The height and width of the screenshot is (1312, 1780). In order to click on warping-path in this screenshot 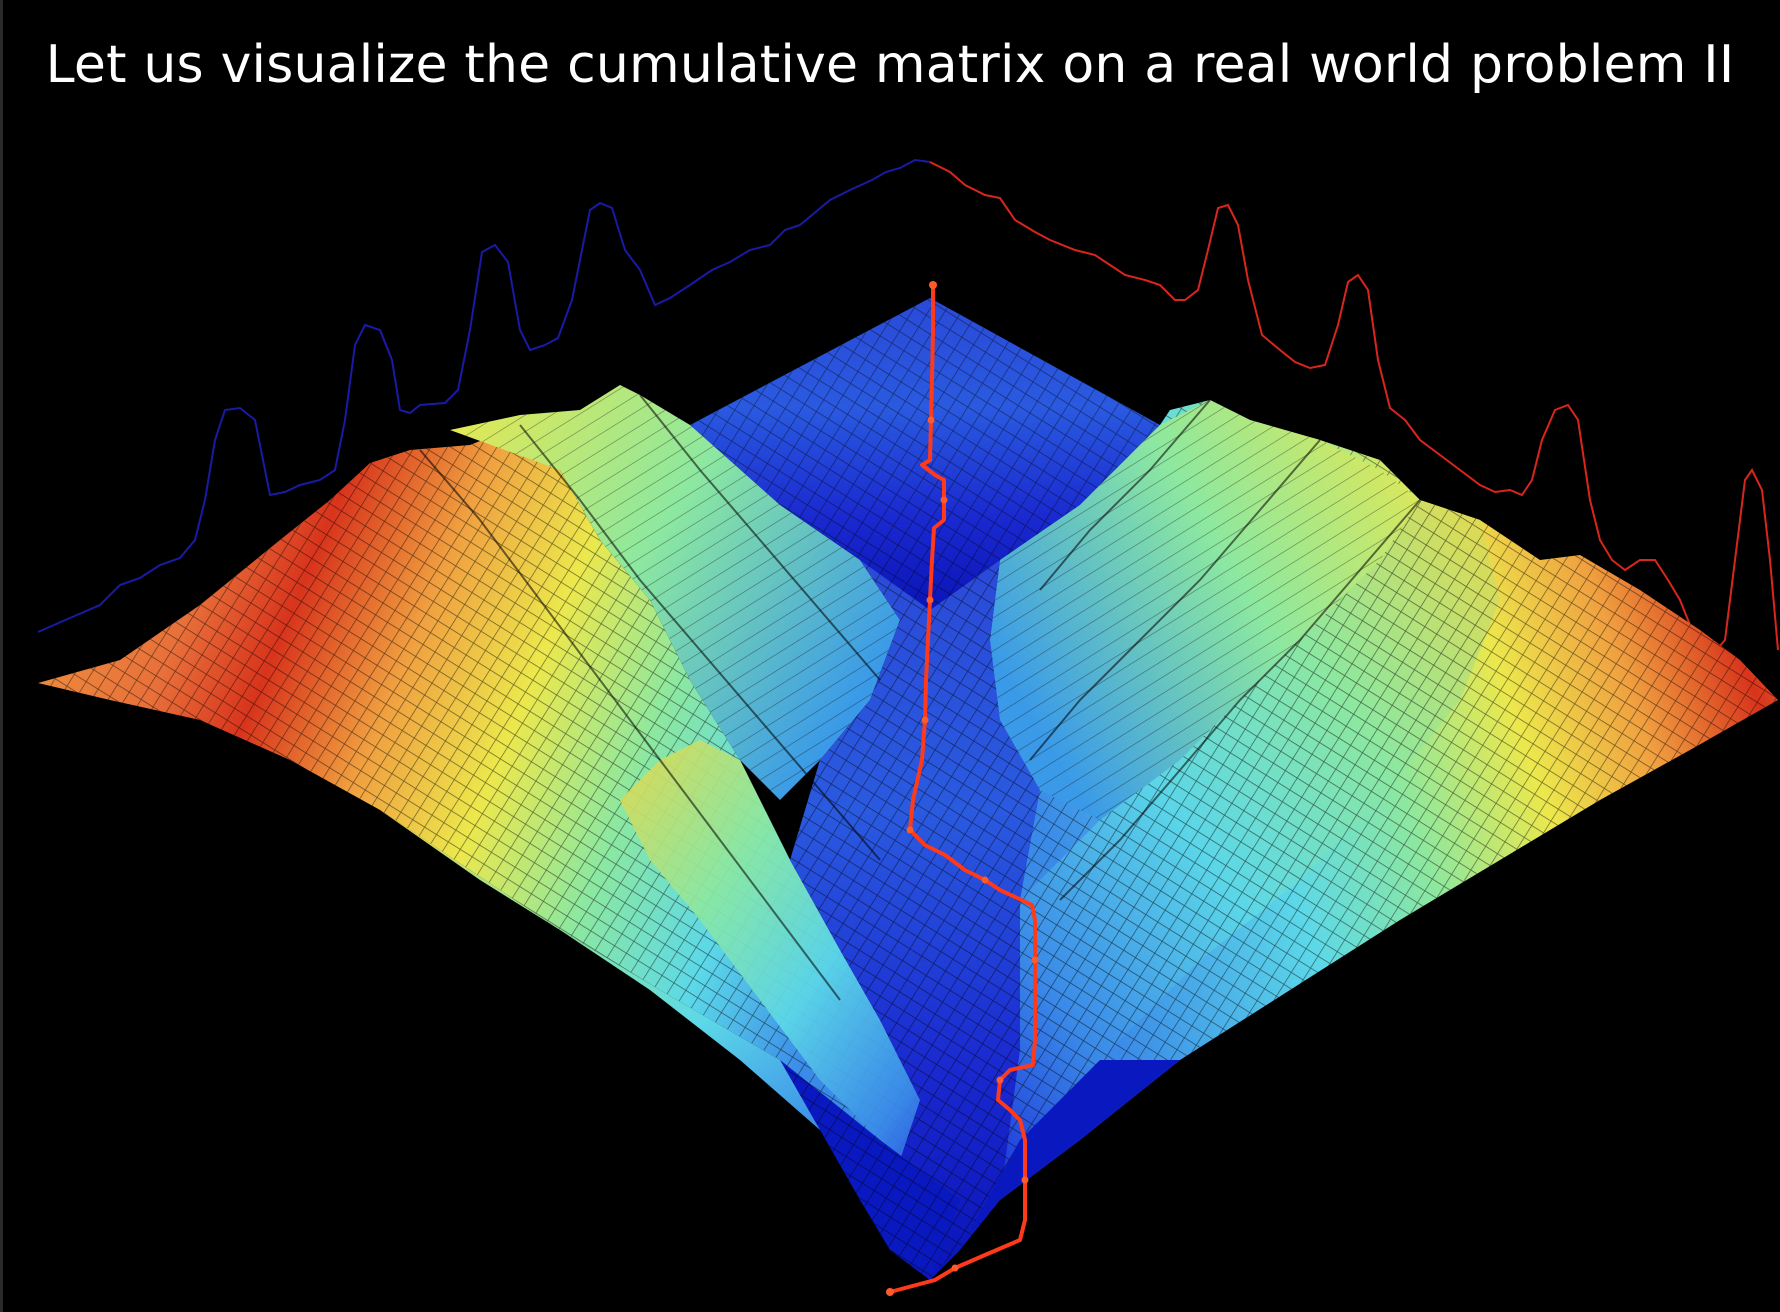, I will do `click(963, 789)`.